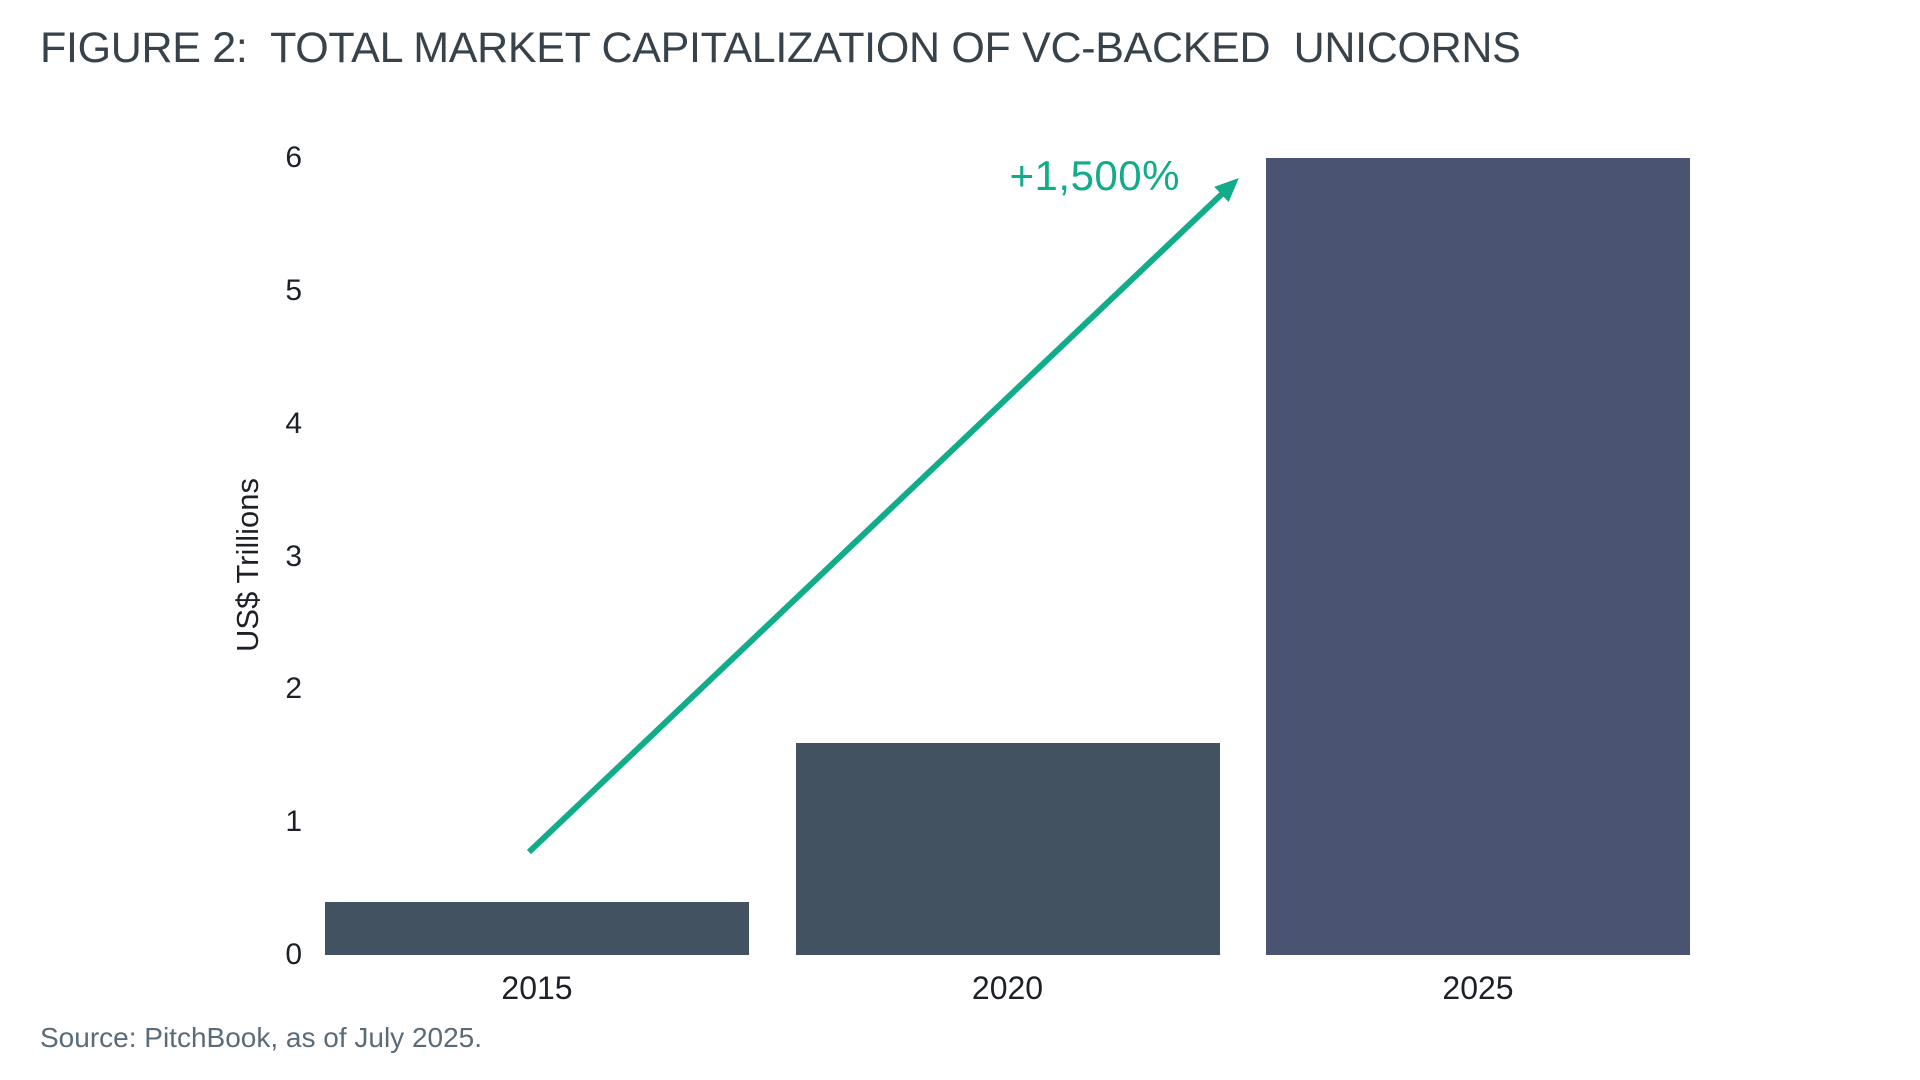 This screenshot has width=1920, height=1080. Describe the element at coordinates (1094, 175) in the screenshot. I see `growth-annotation: +1,500%` at that location.